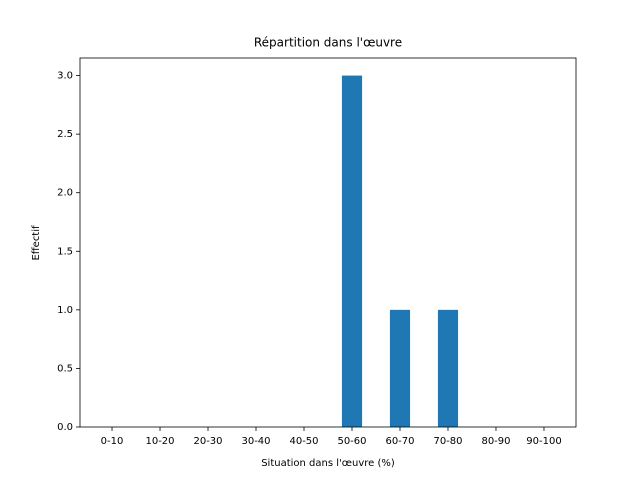  What do you see at coordinates (447, 441) in the screenshot?
I see `x-tick-label: 70-80` at bounding box center [447, 441].